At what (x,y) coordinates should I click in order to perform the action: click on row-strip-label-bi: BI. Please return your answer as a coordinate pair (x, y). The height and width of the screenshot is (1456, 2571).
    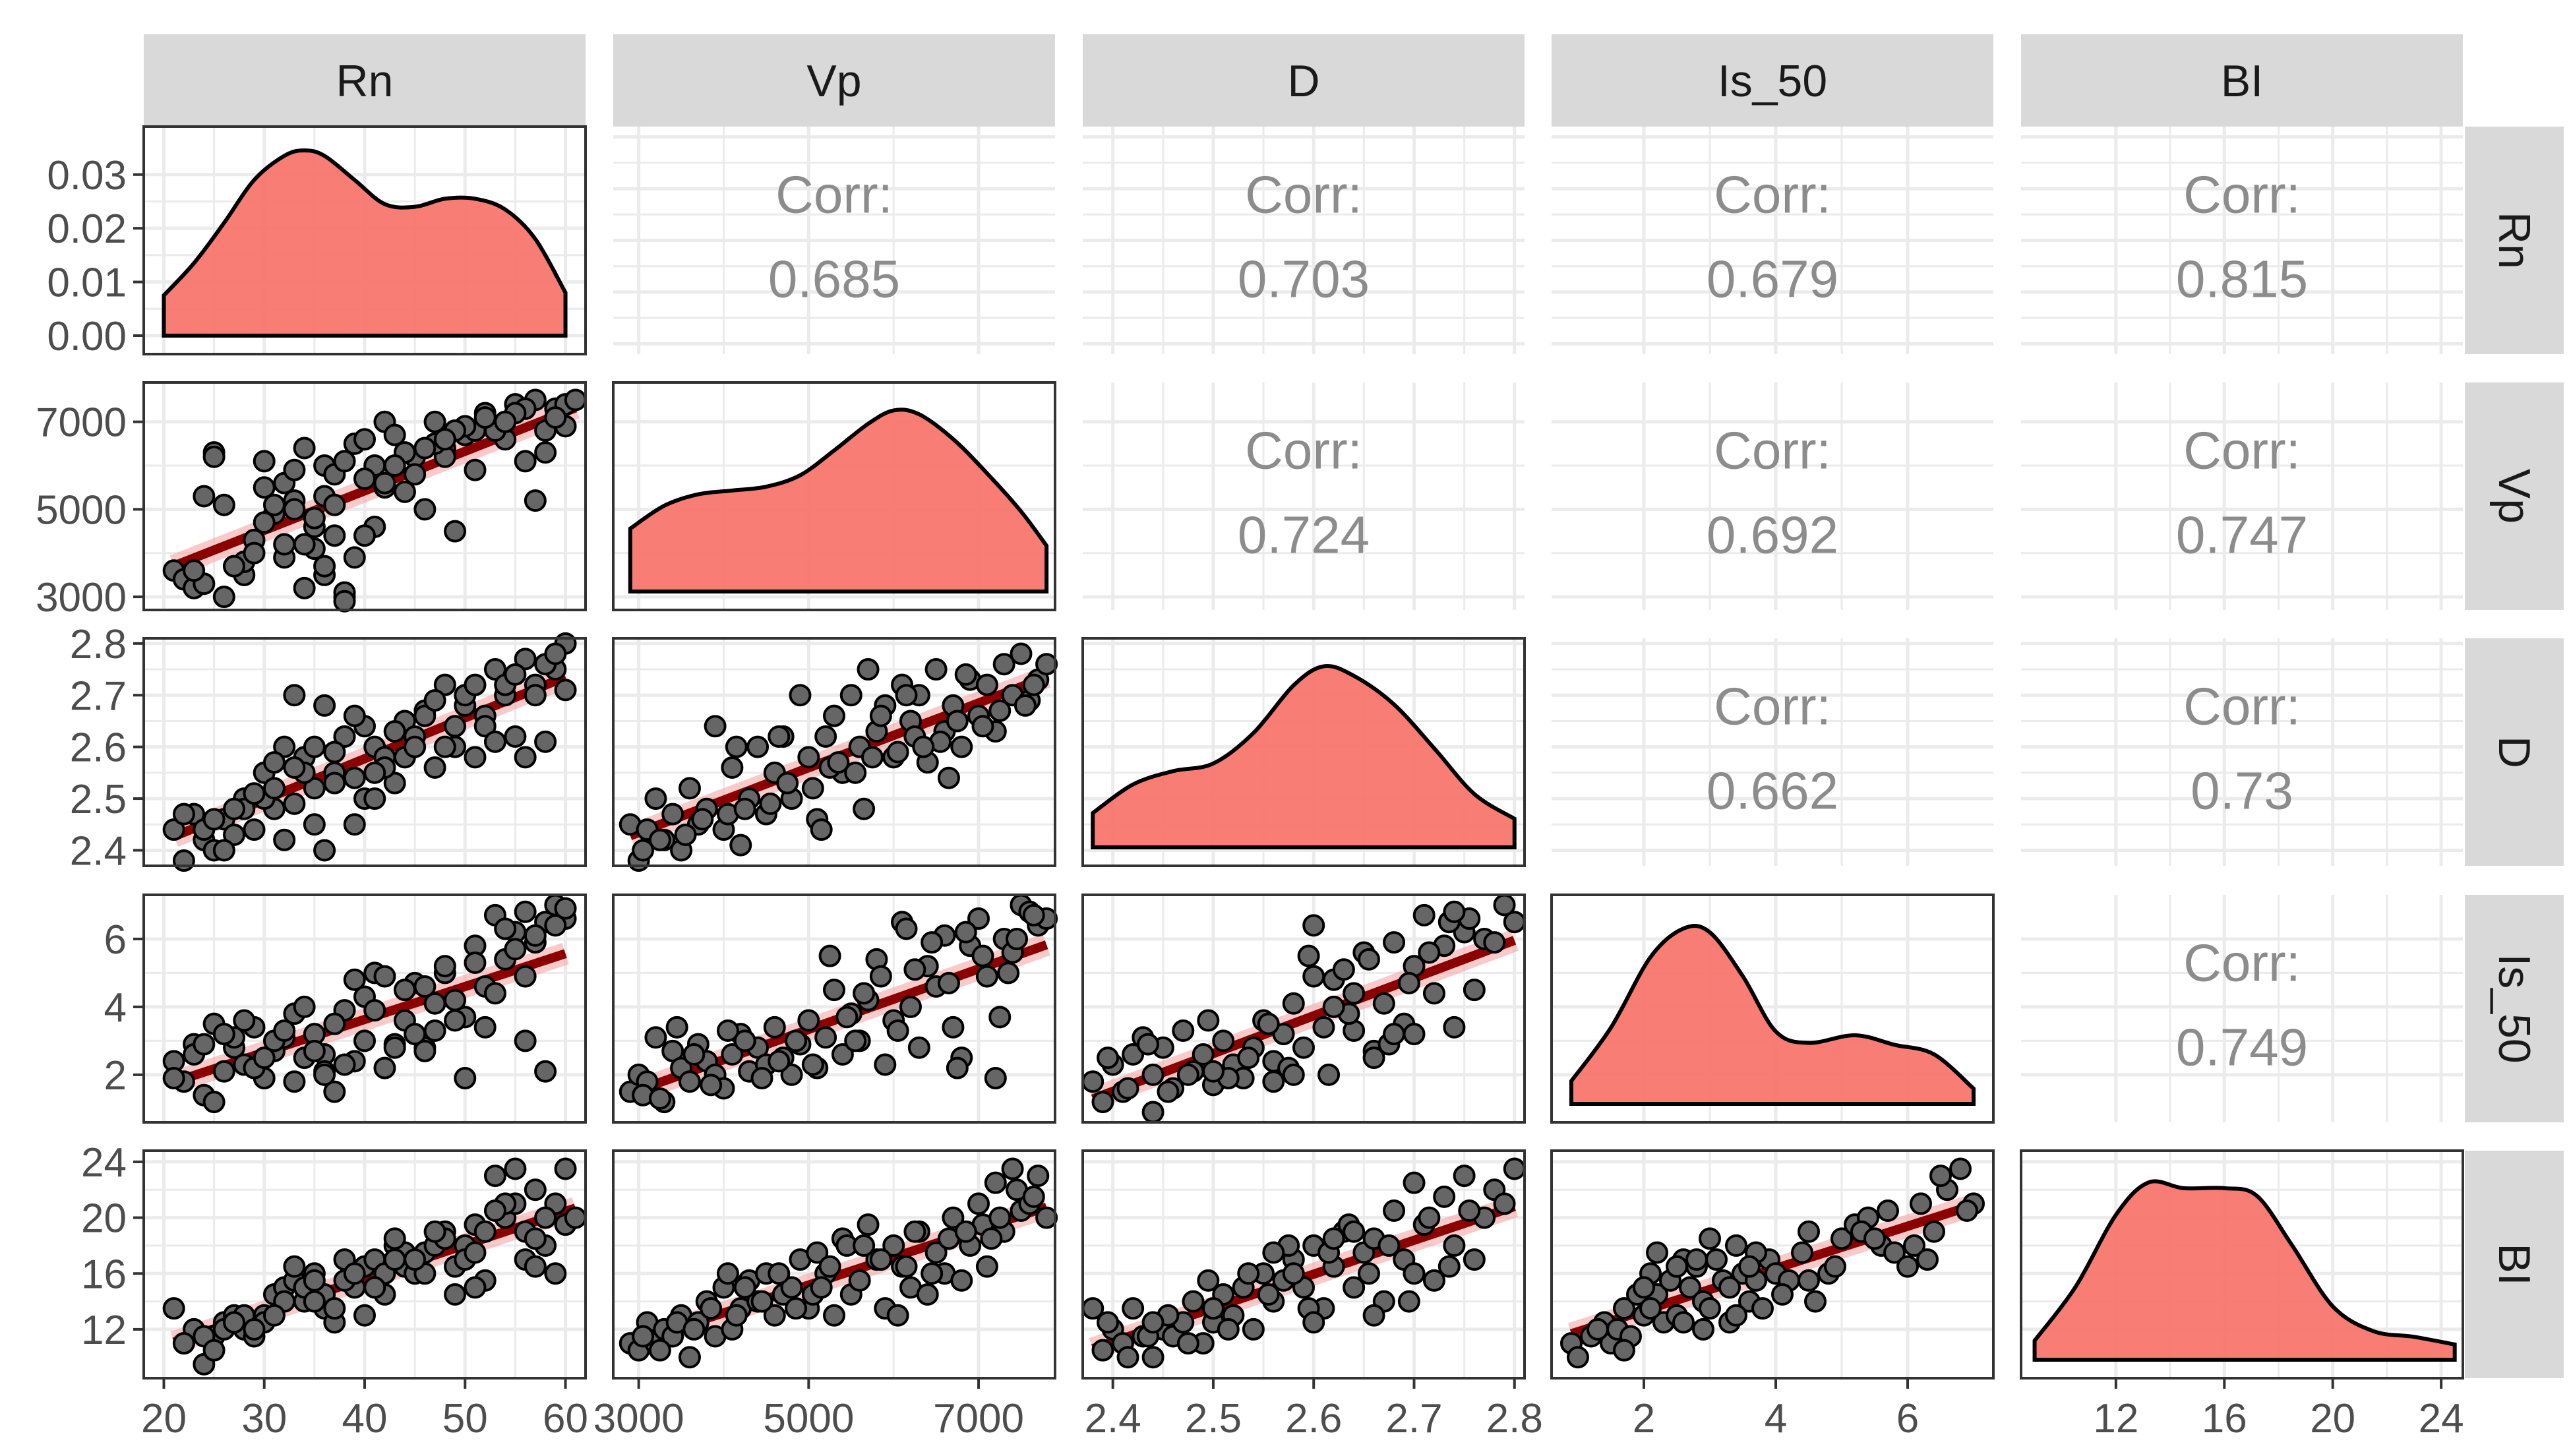
    Looking at the image, I should click on (2514, 1264).